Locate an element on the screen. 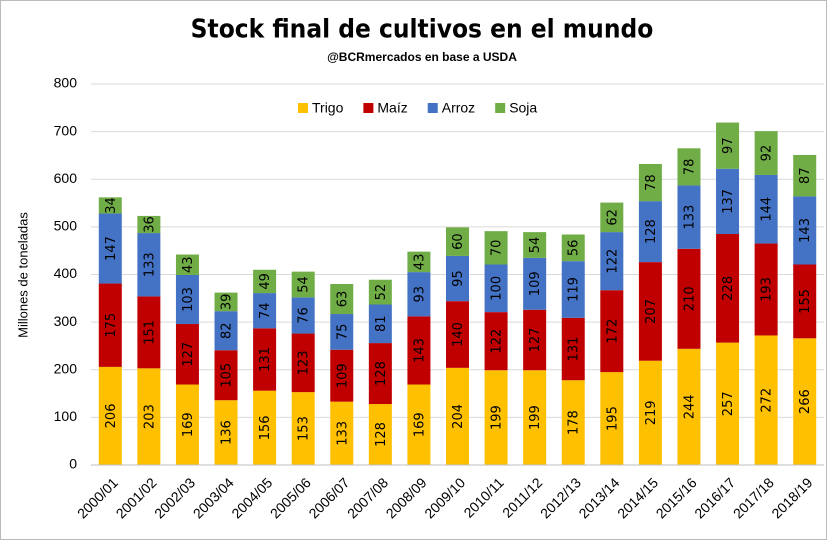 The height and width of the screenshot is (540, 827). legend-label: Soja is located at coordinates (523, 108).